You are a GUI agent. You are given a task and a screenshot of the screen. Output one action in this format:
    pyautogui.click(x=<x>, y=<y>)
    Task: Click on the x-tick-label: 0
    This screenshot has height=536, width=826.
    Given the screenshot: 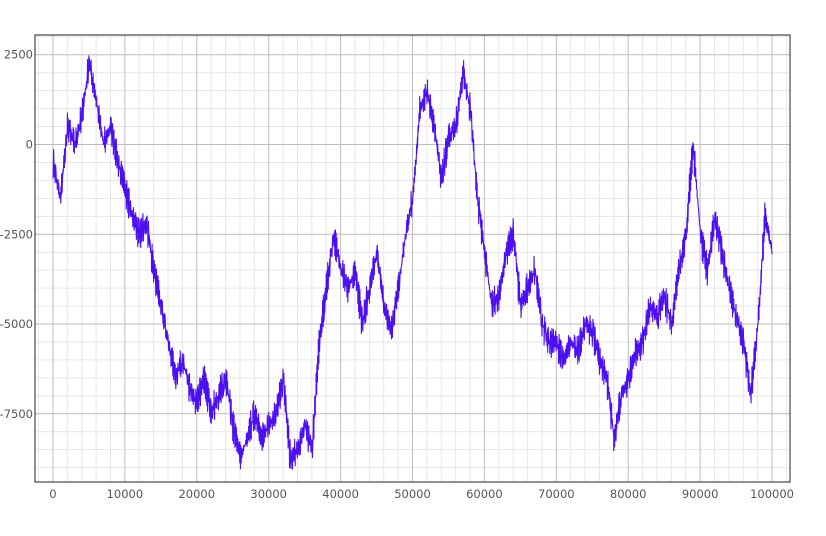 What is the action you would take?
    pyautogui.click(x=52, y=494)
    